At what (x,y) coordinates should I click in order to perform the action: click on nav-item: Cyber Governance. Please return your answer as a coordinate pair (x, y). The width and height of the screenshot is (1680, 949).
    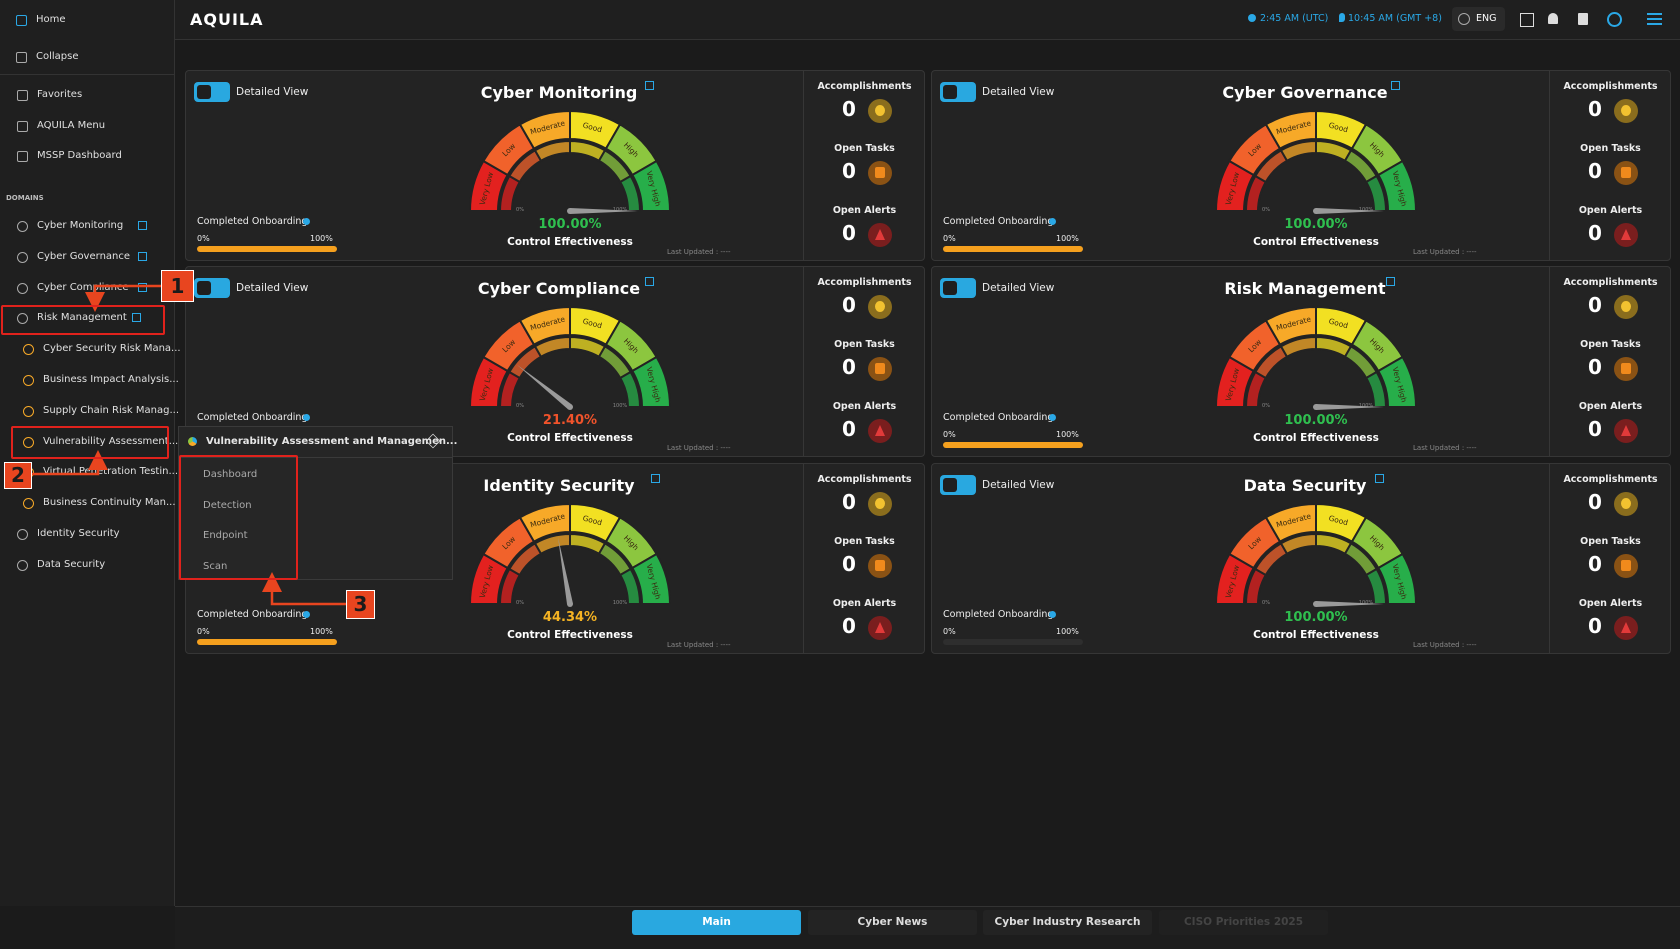
    Looking at the image, I should click on (87, 257).